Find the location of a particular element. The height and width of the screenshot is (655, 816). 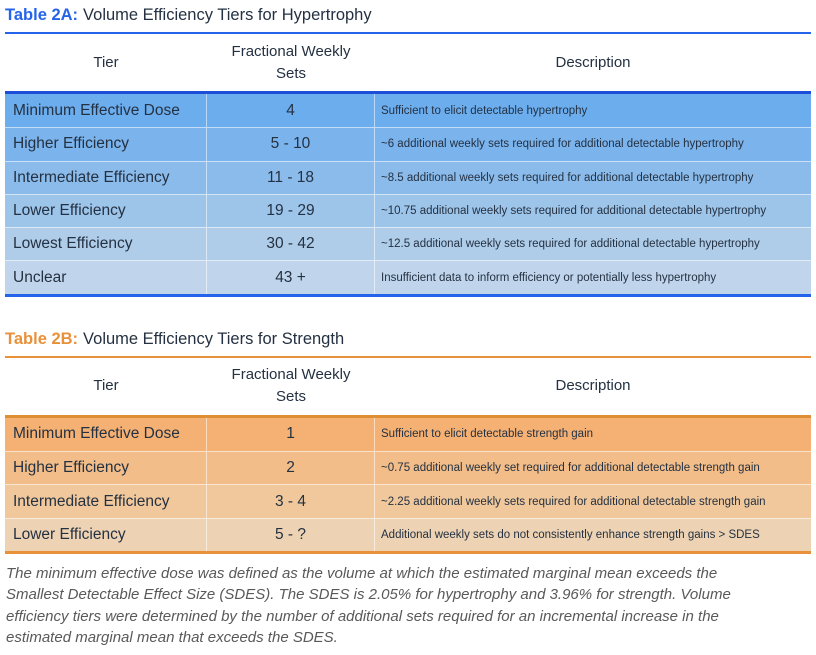

fractional-weekly-sets-cell: 11 - 18 is located at coordinates (291, 177).